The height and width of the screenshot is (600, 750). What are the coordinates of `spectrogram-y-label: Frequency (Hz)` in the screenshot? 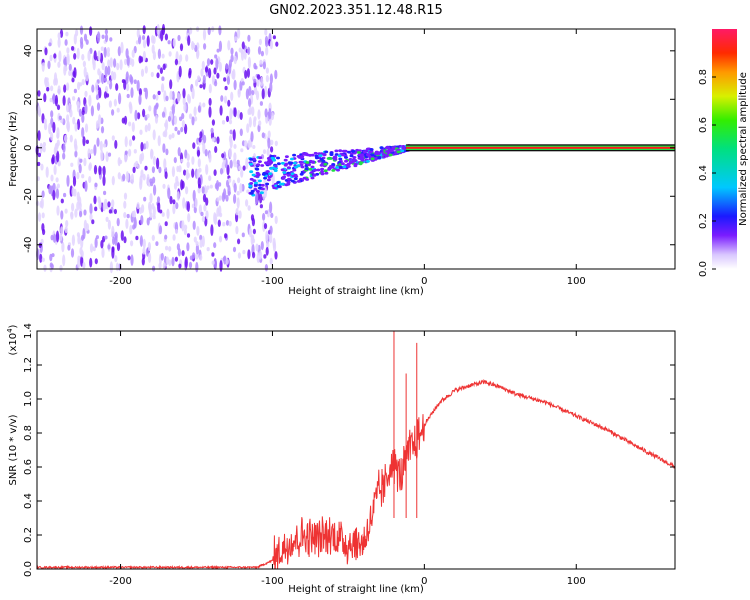 It's located at (13, 149).